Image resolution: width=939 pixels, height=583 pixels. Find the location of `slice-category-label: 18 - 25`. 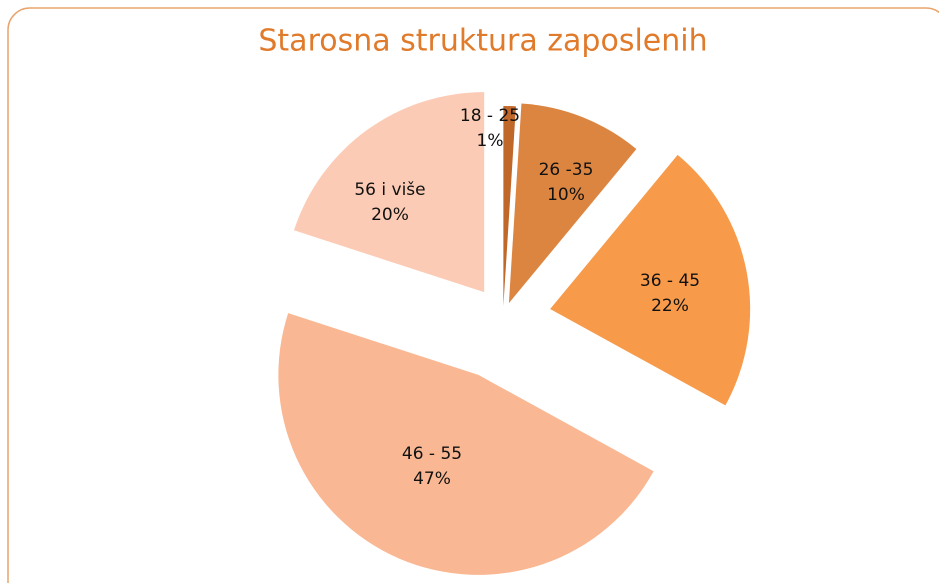

slice-category-label: 18 - 25 is located at coordinates (490, 116).